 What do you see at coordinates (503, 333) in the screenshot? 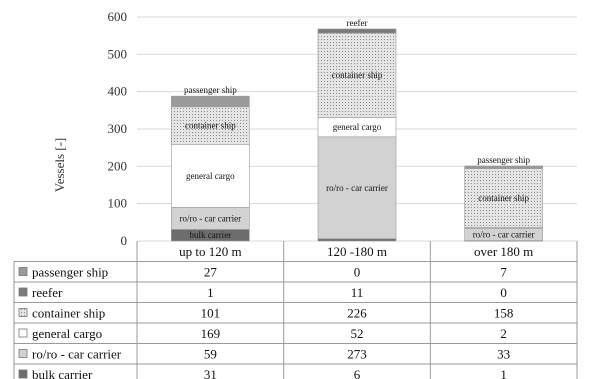
I see `data-table-cell: 2` at bounding box center [503, 333].